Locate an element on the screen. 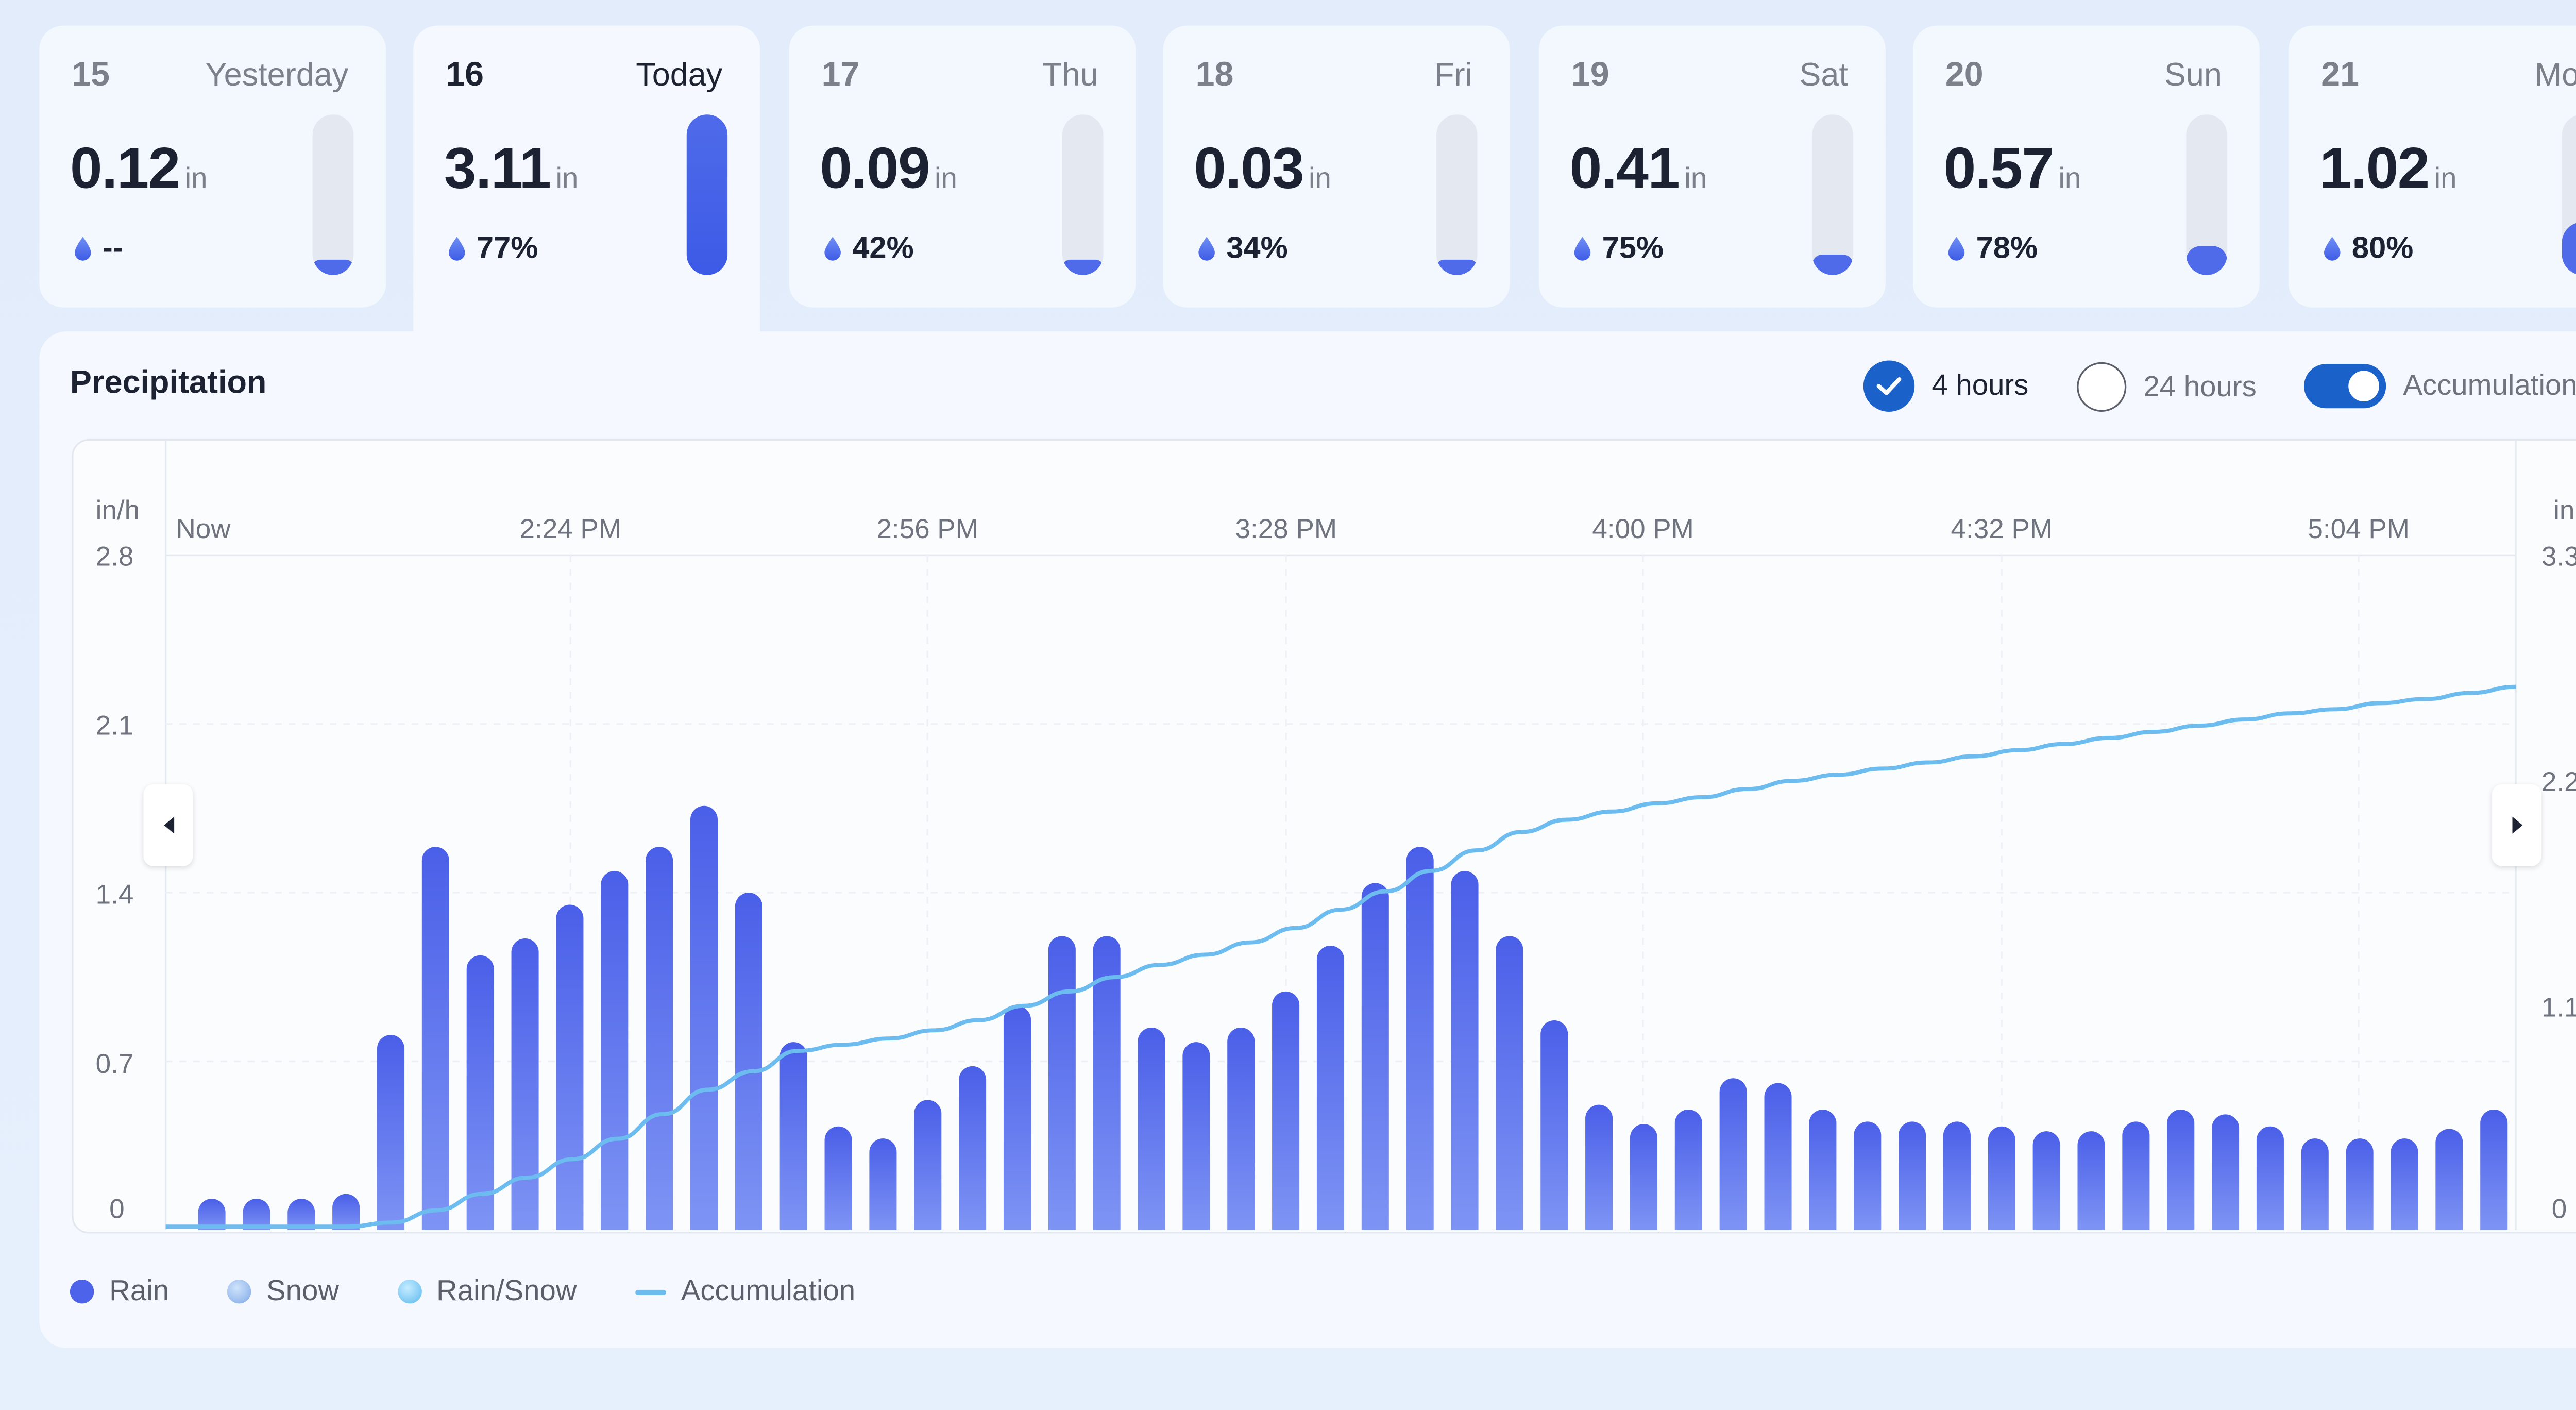  accumulation-line-icon is located at coordinates (650, 1292).